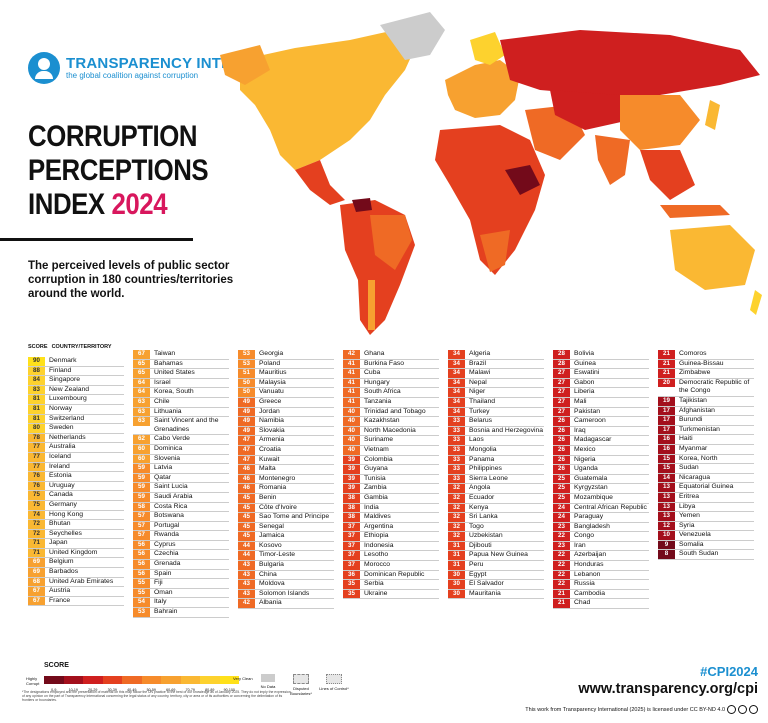 The image size is (768, 723). Describe the element at coordinates (391, 402) in the screenshot. I see `table-row: 41 Tanzania` at that location.